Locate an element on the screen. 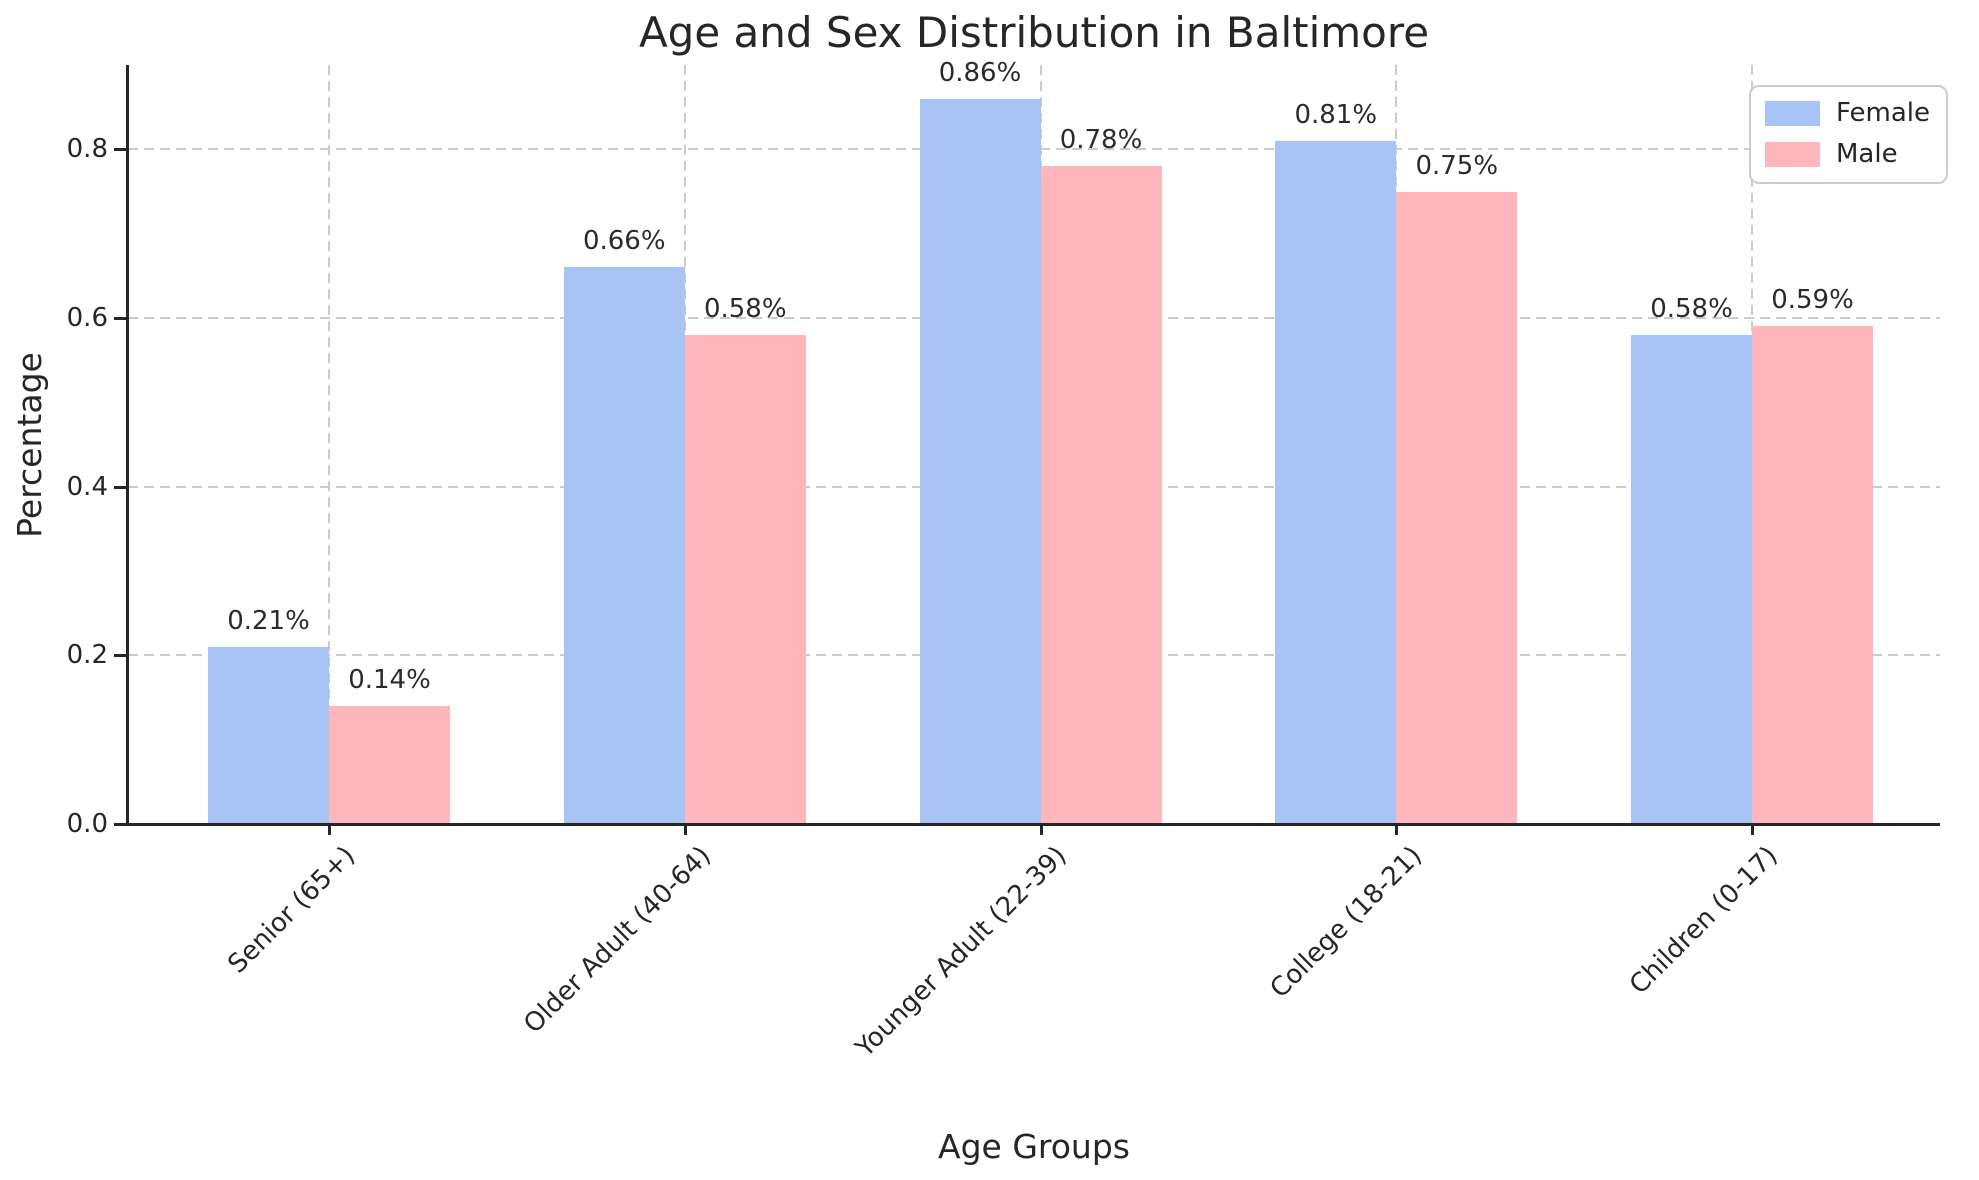  y-tick-label: 0.4 is located at coordinates (87, 486).